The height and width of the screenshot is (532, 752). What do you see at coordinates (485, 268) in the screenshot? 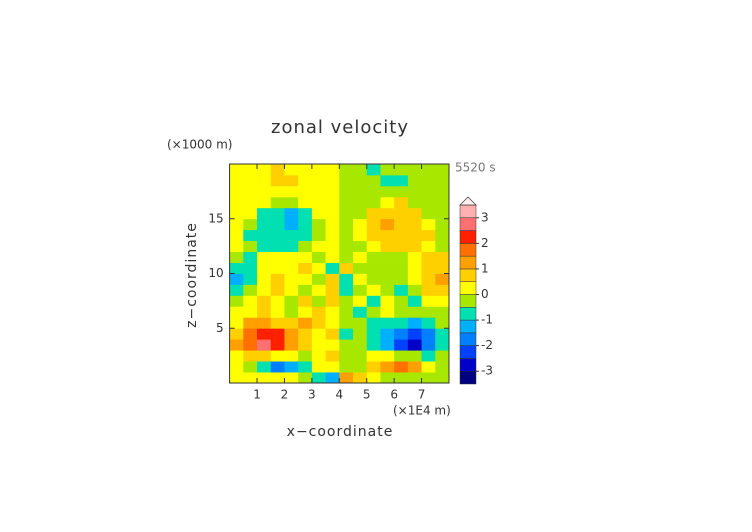
I see `colorbar-tick-label: 1` at bounding box center [485, 268].